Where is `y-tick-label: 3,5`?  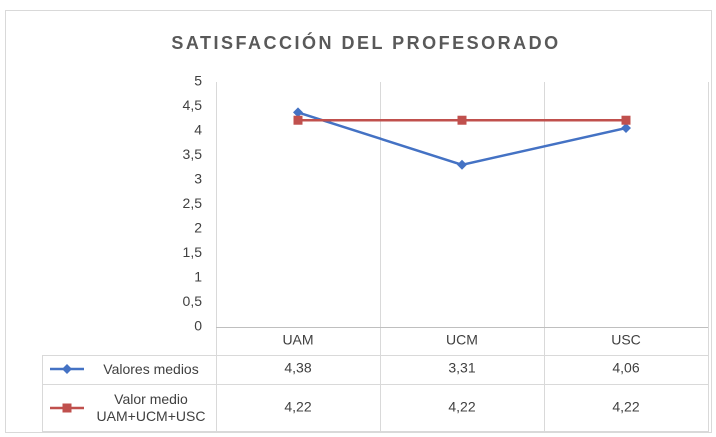 y-tick-label: 3,5 is located at coordinates (193, 154).